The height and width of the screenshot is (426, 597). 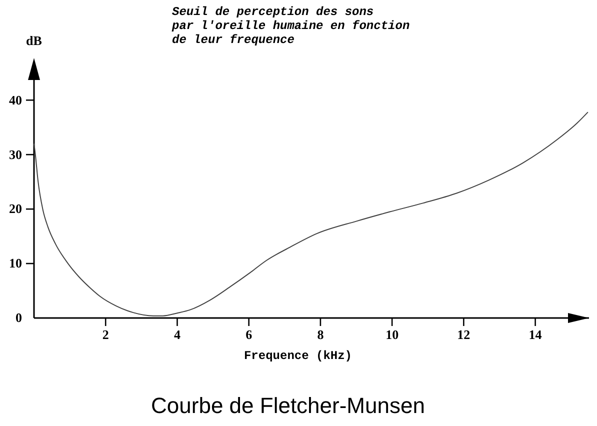 I want to click on x-tick-label: 4, so click(x=177, y=334).